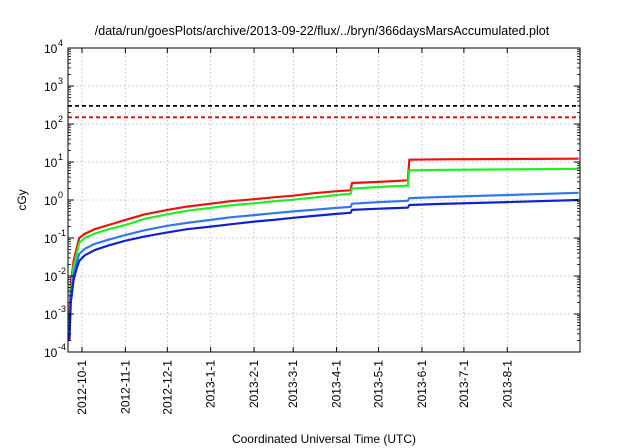 The image size is (640, 448). I want to click on y-tick-label: 10 2, so click(53, 123).